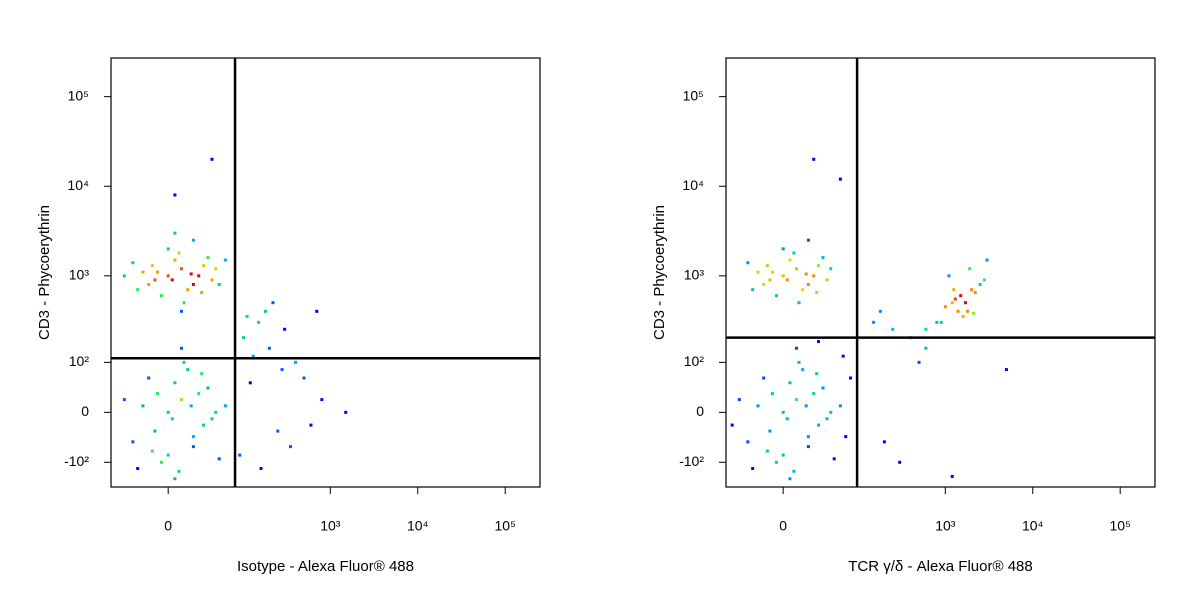 This screenshot has width=1200, height=600. What do you see at coordinates (78, 95) in the screenshot?
I see `y-tick-label: 10⁵` at bounding box center [78, 95].